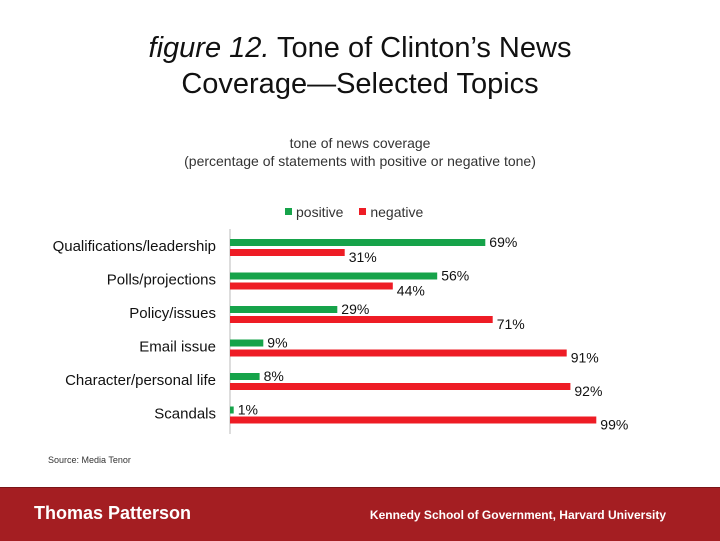  What do you see at coordinates (363, 211) in the screenshot?
I see `legend-swatch-negative` at bounding box center [363, 211].